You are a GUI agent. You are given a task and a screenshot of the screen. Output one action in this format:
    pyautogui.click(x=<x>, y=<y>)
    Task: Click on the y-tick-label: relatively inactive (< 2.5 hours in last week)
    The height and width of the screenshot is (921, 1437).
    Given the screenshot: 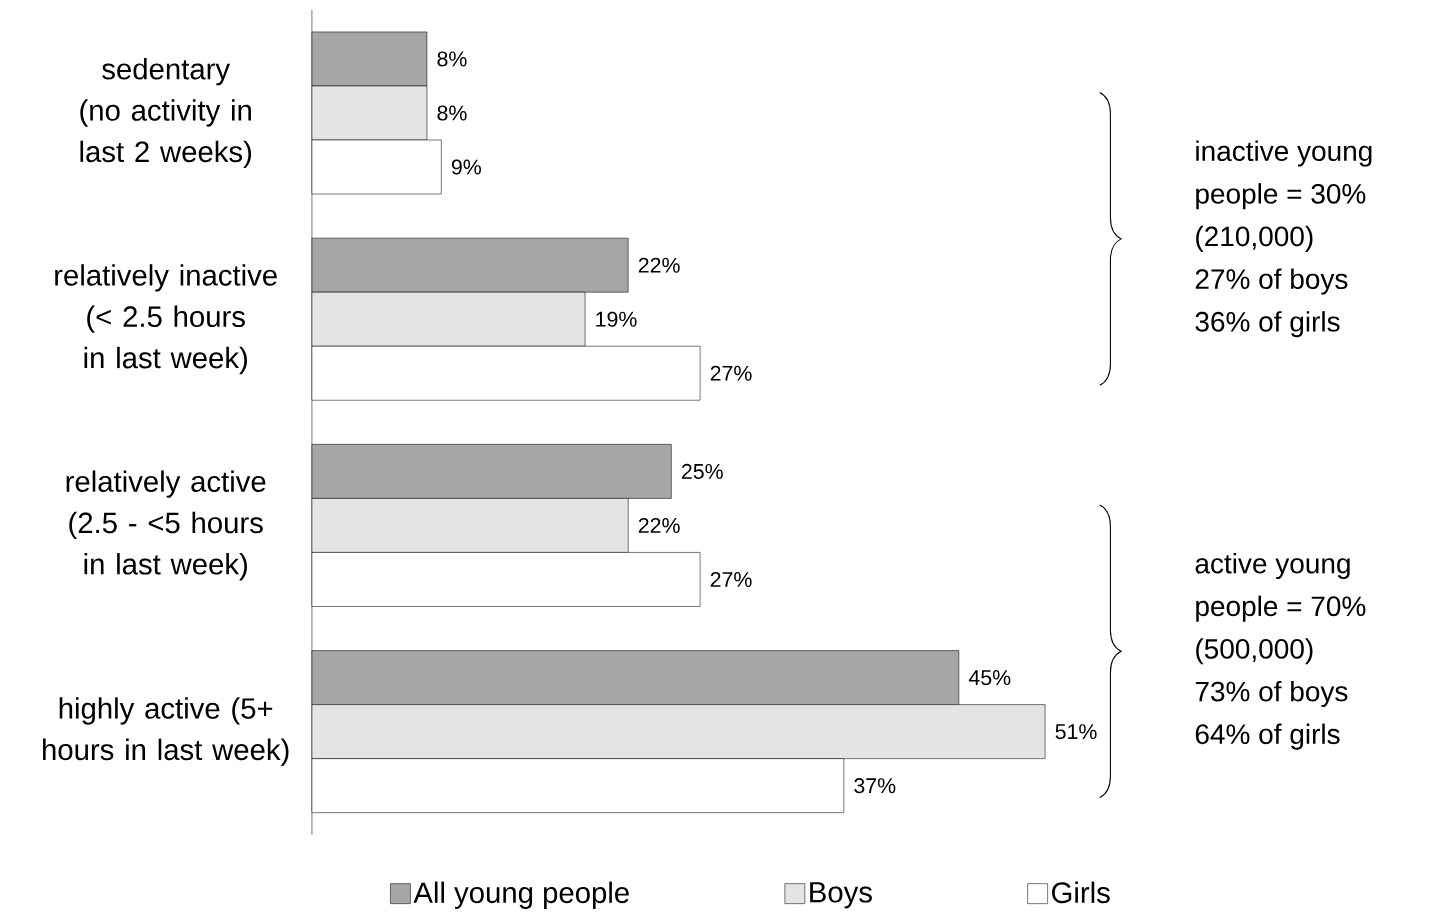 What is the action you would take?
    pyautogui.click(x=166, y=319)
    